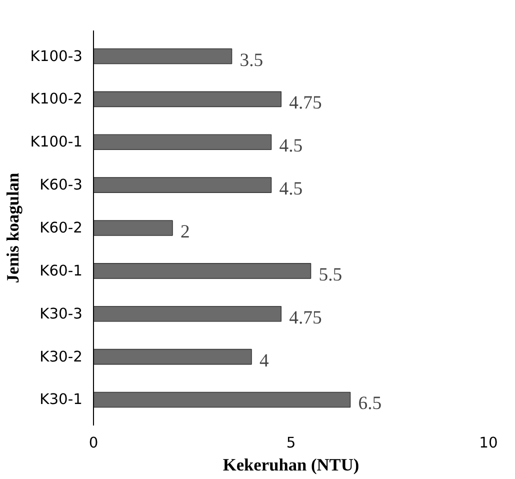 This screenshot has width=515, height=479. Describe the element at coordinates (291, 465) in the screenshot. I see `x-axis-title: Kekeruhan (NTU)` at that location.